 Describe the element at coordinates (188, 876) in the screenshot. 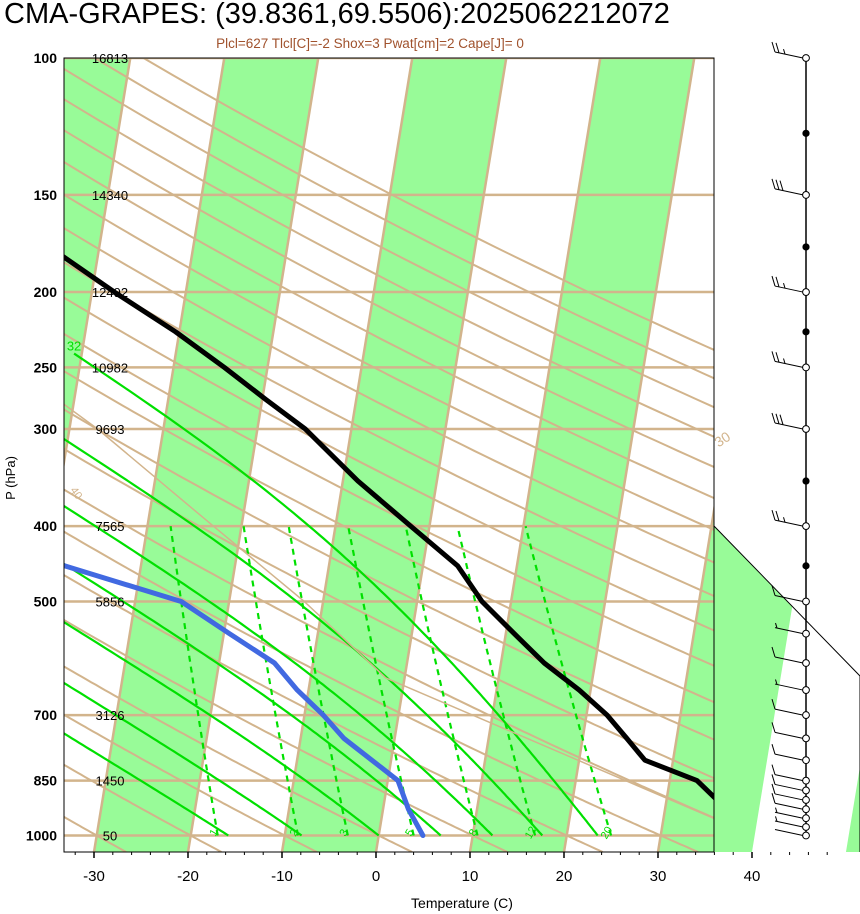

I see `x-tick-label: -20` at that location.